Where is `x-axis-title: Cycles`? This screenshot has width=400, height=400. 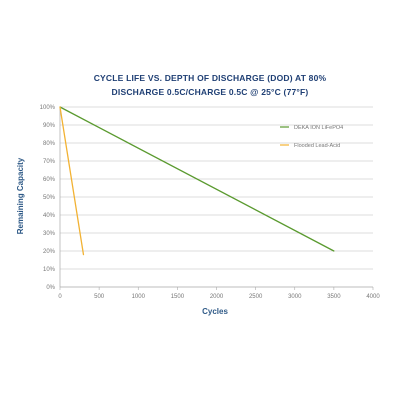 x-axis-title: Cycles is located at coordinates (215, 311).